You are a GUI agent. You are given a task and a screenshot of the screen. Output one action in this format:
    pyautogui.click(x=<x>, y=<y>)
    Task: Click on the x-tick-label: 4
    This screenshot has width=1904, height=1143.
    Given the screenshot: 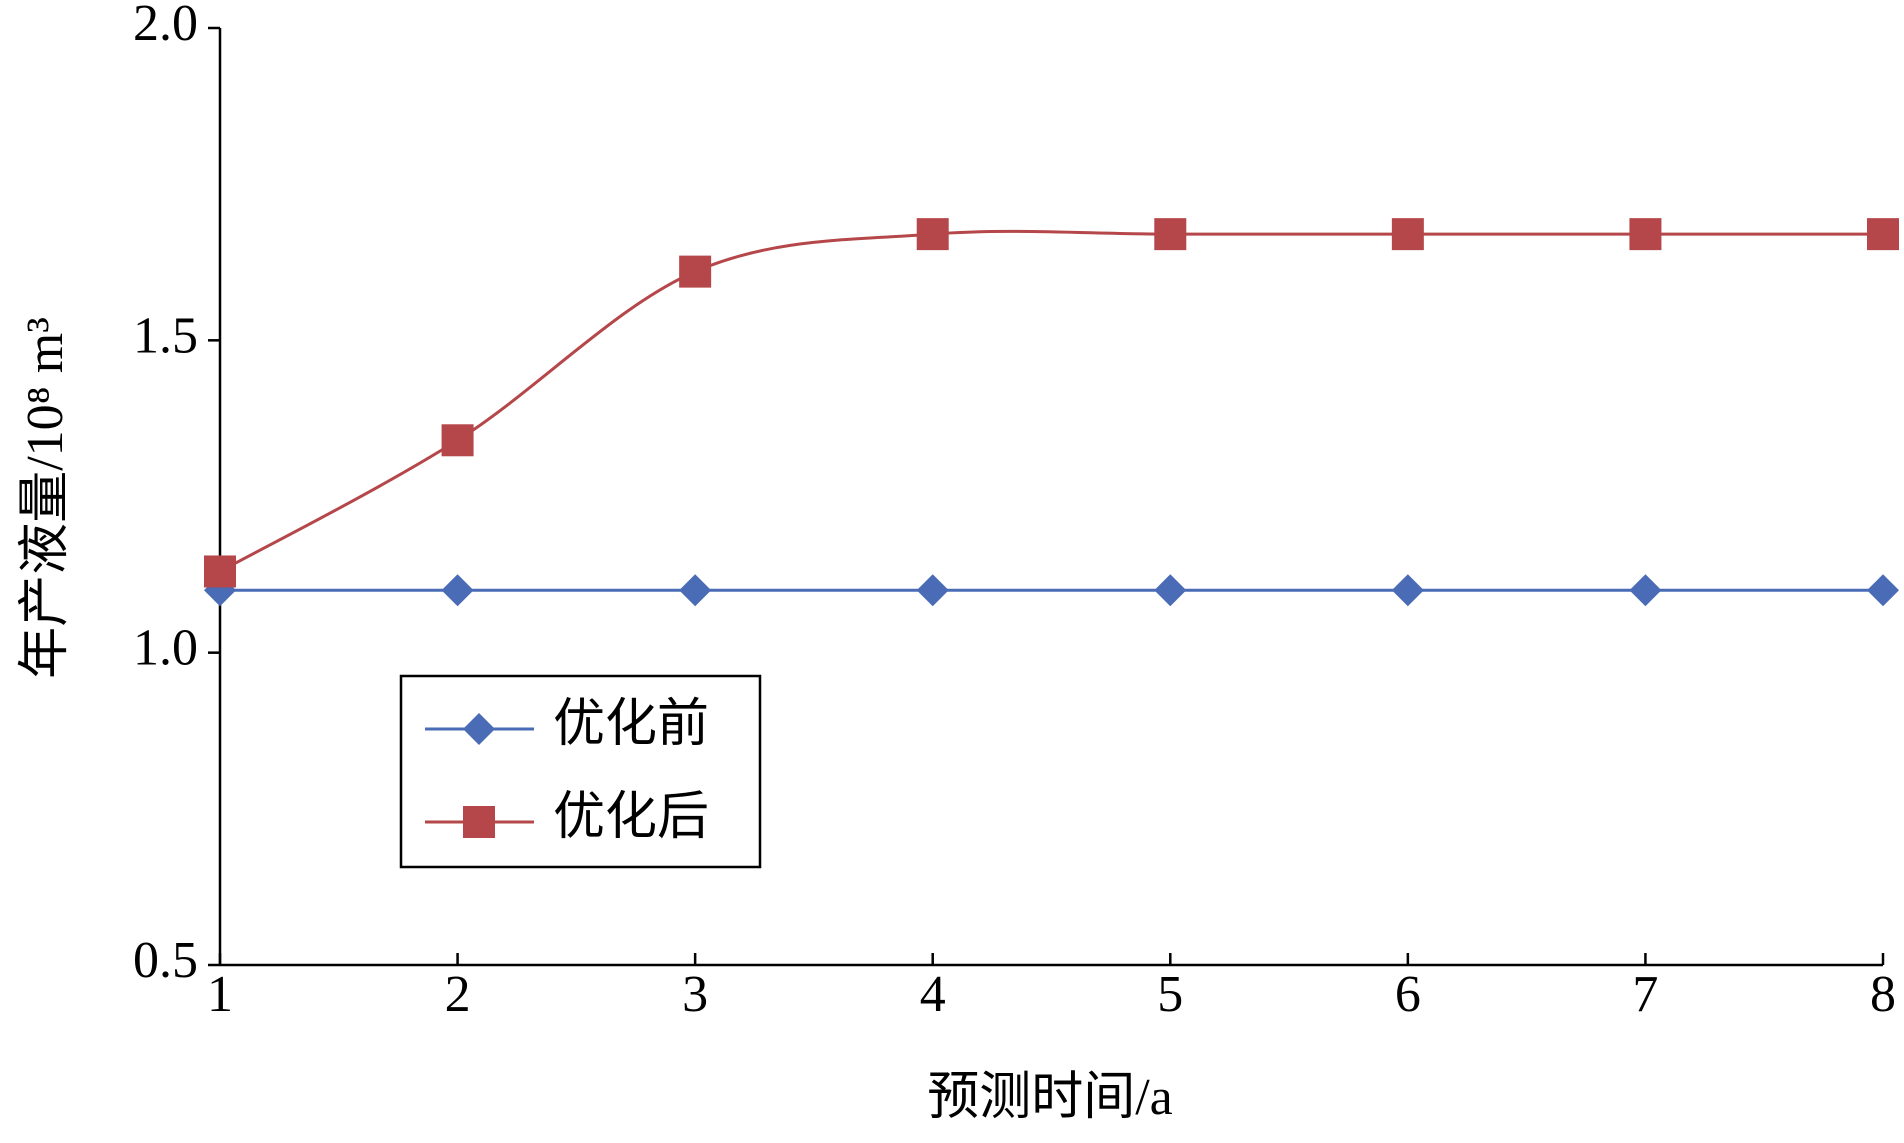 What is the action you would take?
    pyautogui.click(x=933, y=994)
    